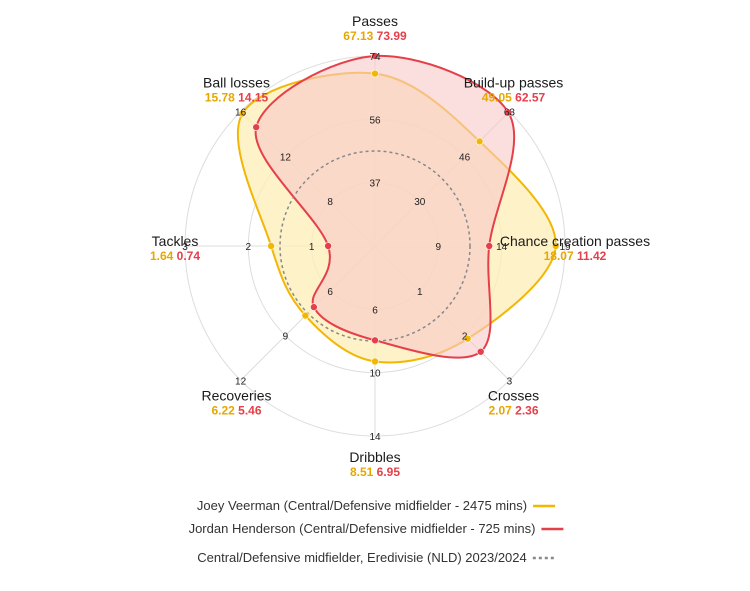  I want to click on tick-label: 74, so click(375, 57).